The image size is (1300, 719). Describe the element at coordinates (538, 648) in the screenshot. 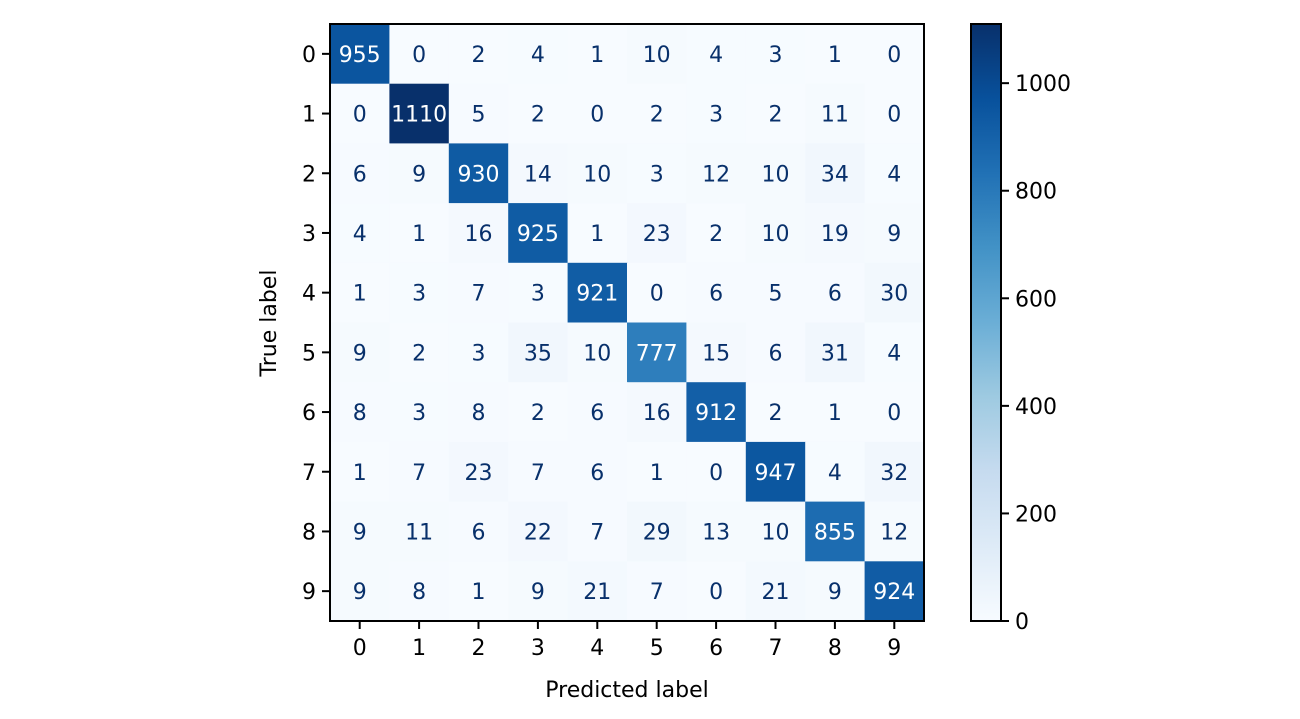

I see `x-tick-label: 3` at that location.